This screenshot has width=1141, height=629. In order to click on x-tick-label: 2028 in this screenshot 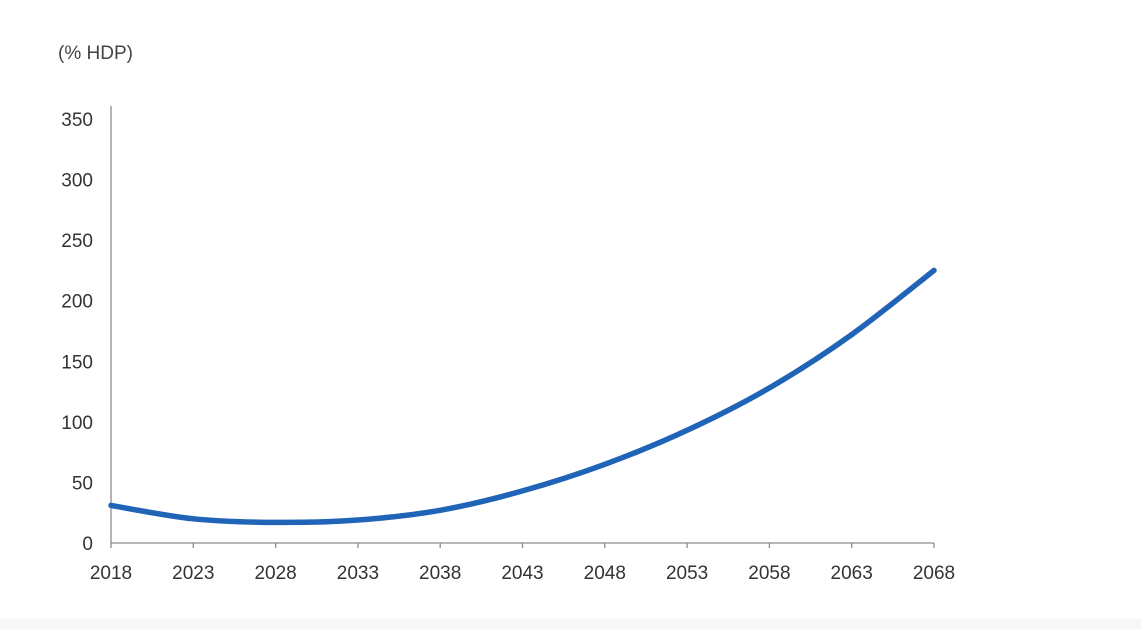, I will do `click(275, 573)`.